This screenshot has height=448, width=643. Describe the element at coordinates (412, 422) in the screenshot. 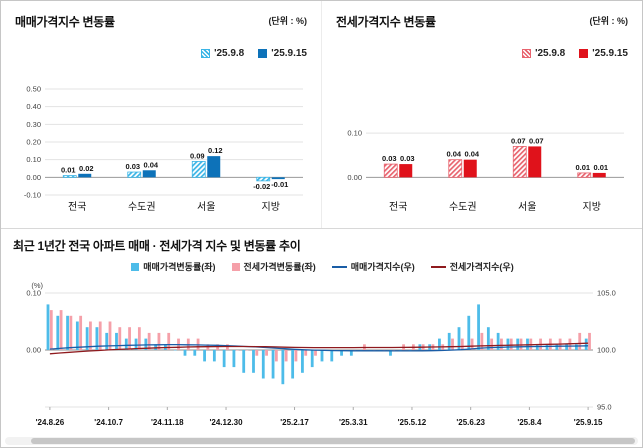

I see `svg-text: '25.5.12` at that location.